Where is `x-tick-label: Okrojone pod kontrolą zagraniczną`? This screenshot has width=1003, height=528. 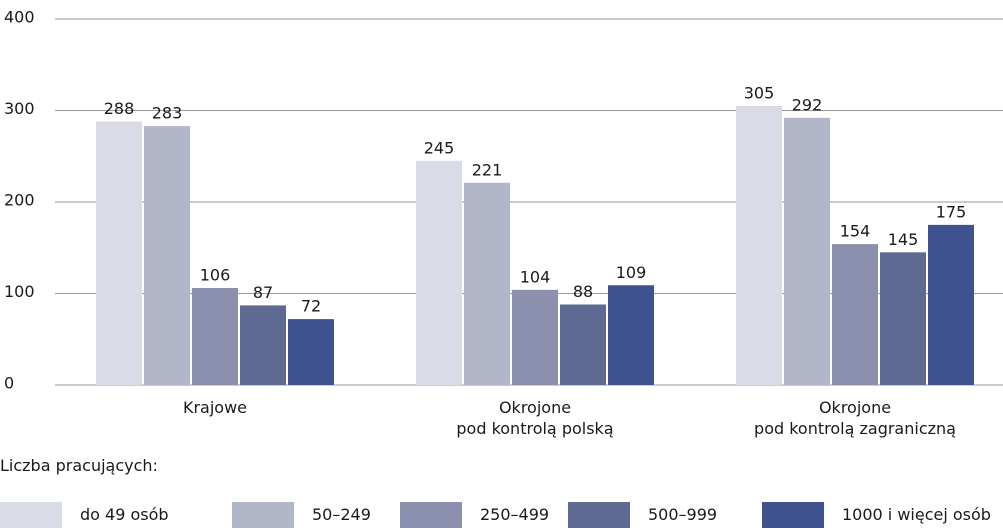 x-tick-label: Okrojone pod kontrolą zagraniczną is located at coordinates (855, 418).